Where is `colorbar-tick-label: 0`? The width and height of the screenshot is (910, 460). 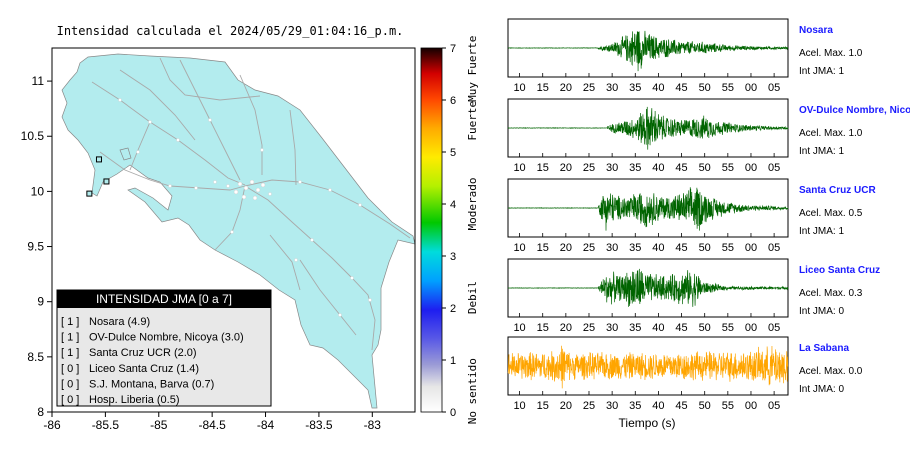
colorbar-tick-label: 0 is located at coordinates (453, 413).